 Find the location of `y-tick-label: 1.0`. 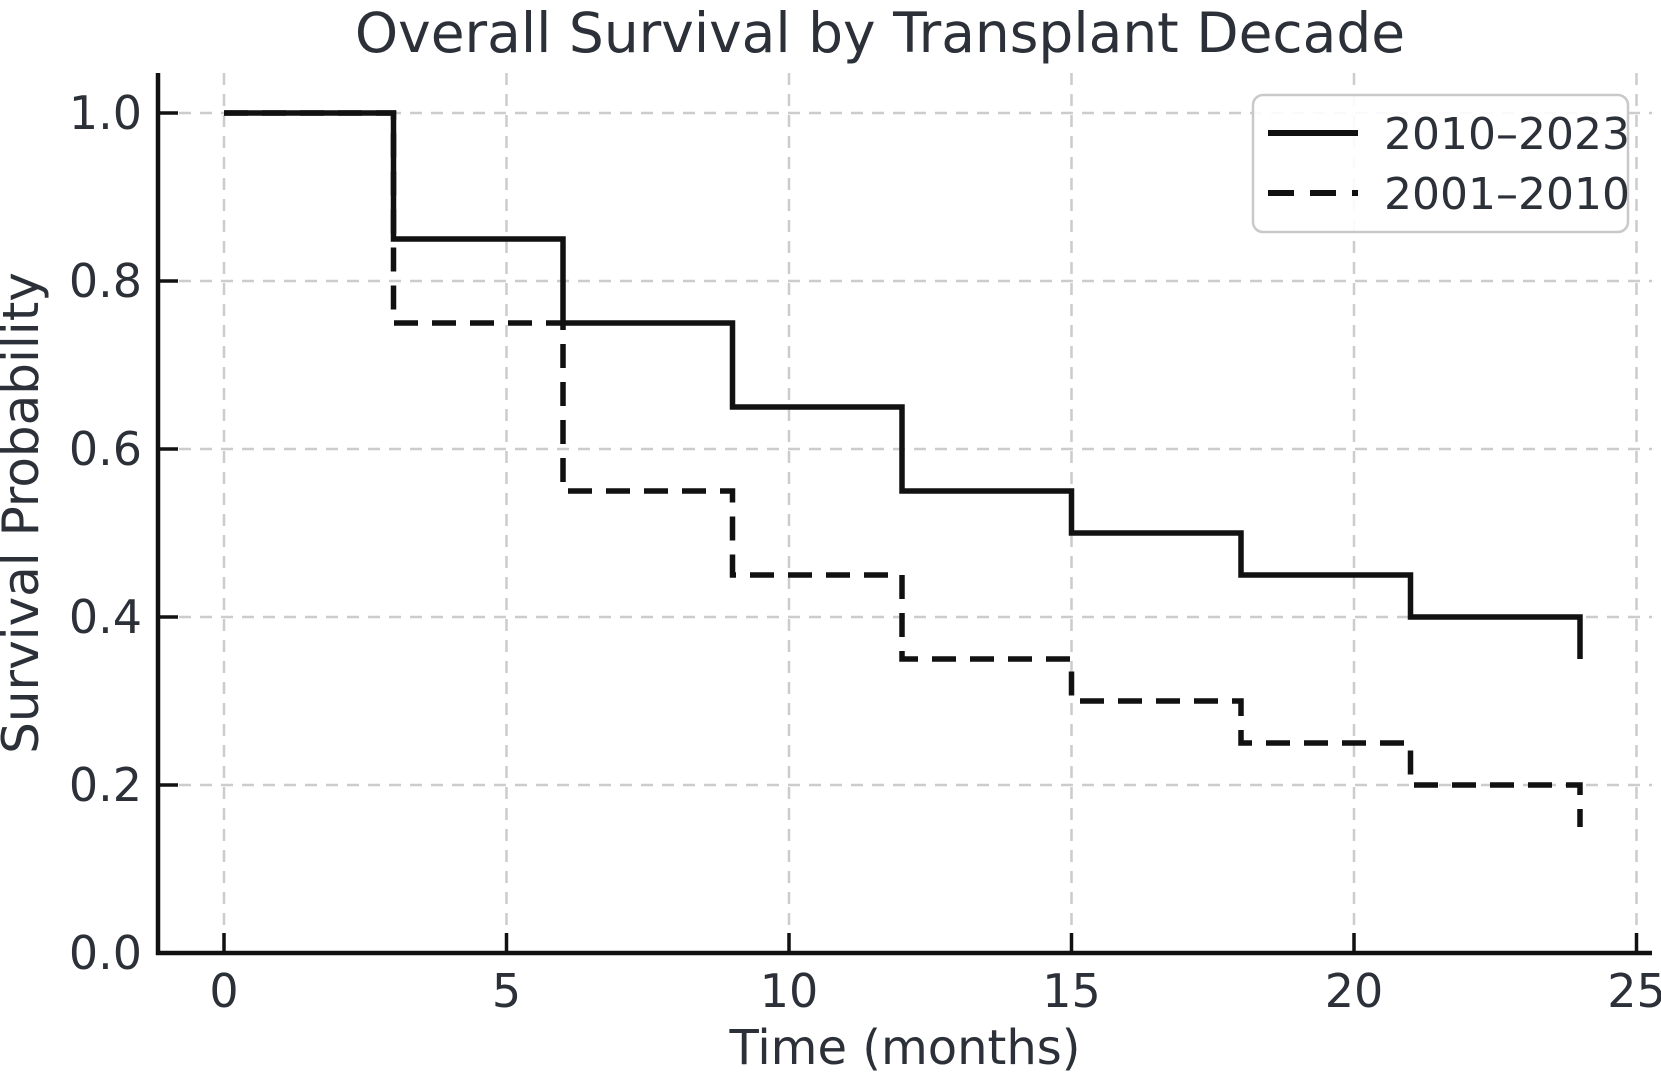

y-tick-label: 1.0 is located at coordinates (105, 113).